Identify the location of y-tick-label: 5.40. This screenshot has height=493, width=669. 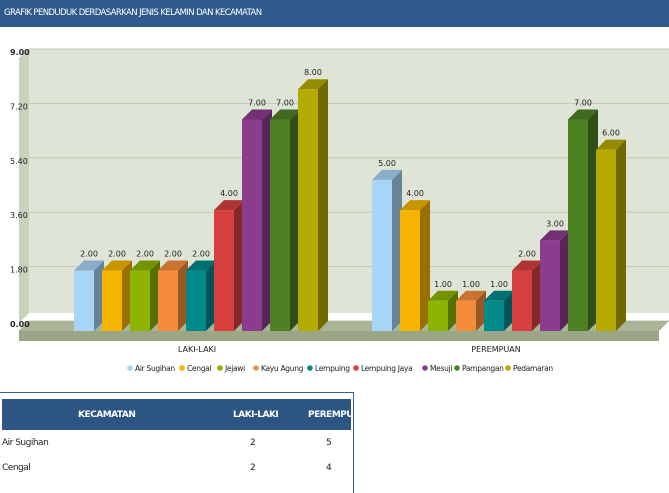
(19, 161).